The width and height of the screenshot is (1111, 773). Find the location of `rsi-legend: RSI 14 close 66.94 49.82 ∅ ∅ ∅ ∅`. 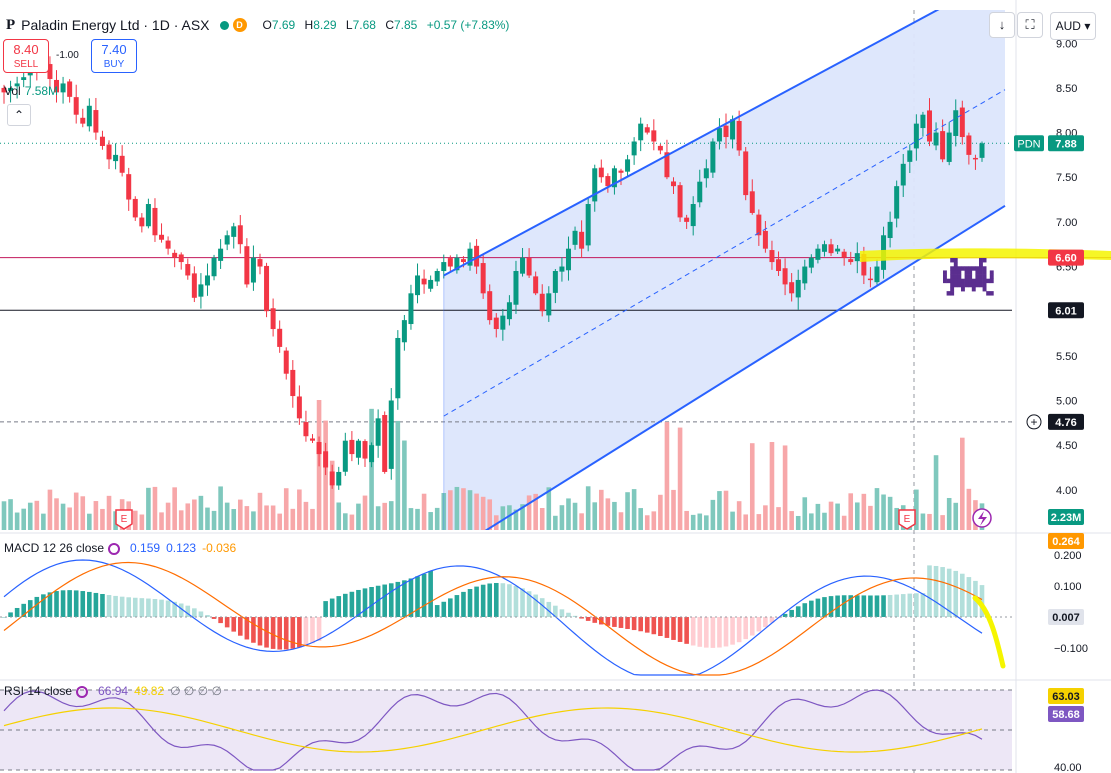

rsi-legend: RSI 14 close 66.94 49.82 ∅ ∅ ∅ ∅ is located at coordinates (113, 691).